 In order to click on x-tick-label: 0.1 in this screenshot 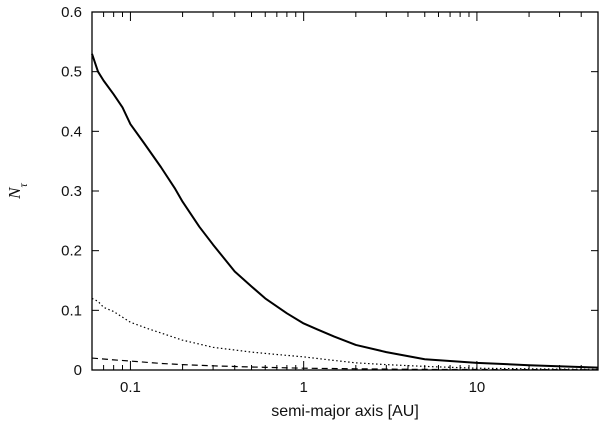, I will do `click(130, 387)`.